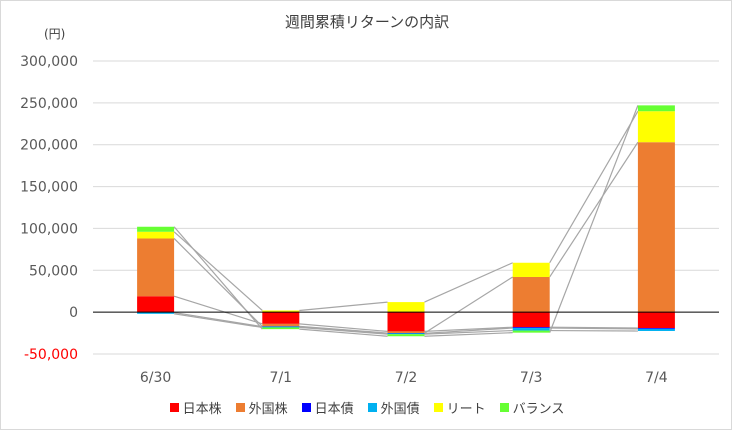 The image size is (732, 431). Describe the element at coordinates (334, 407) in the screenshot. I see `legend-label: 日本債` at that location.